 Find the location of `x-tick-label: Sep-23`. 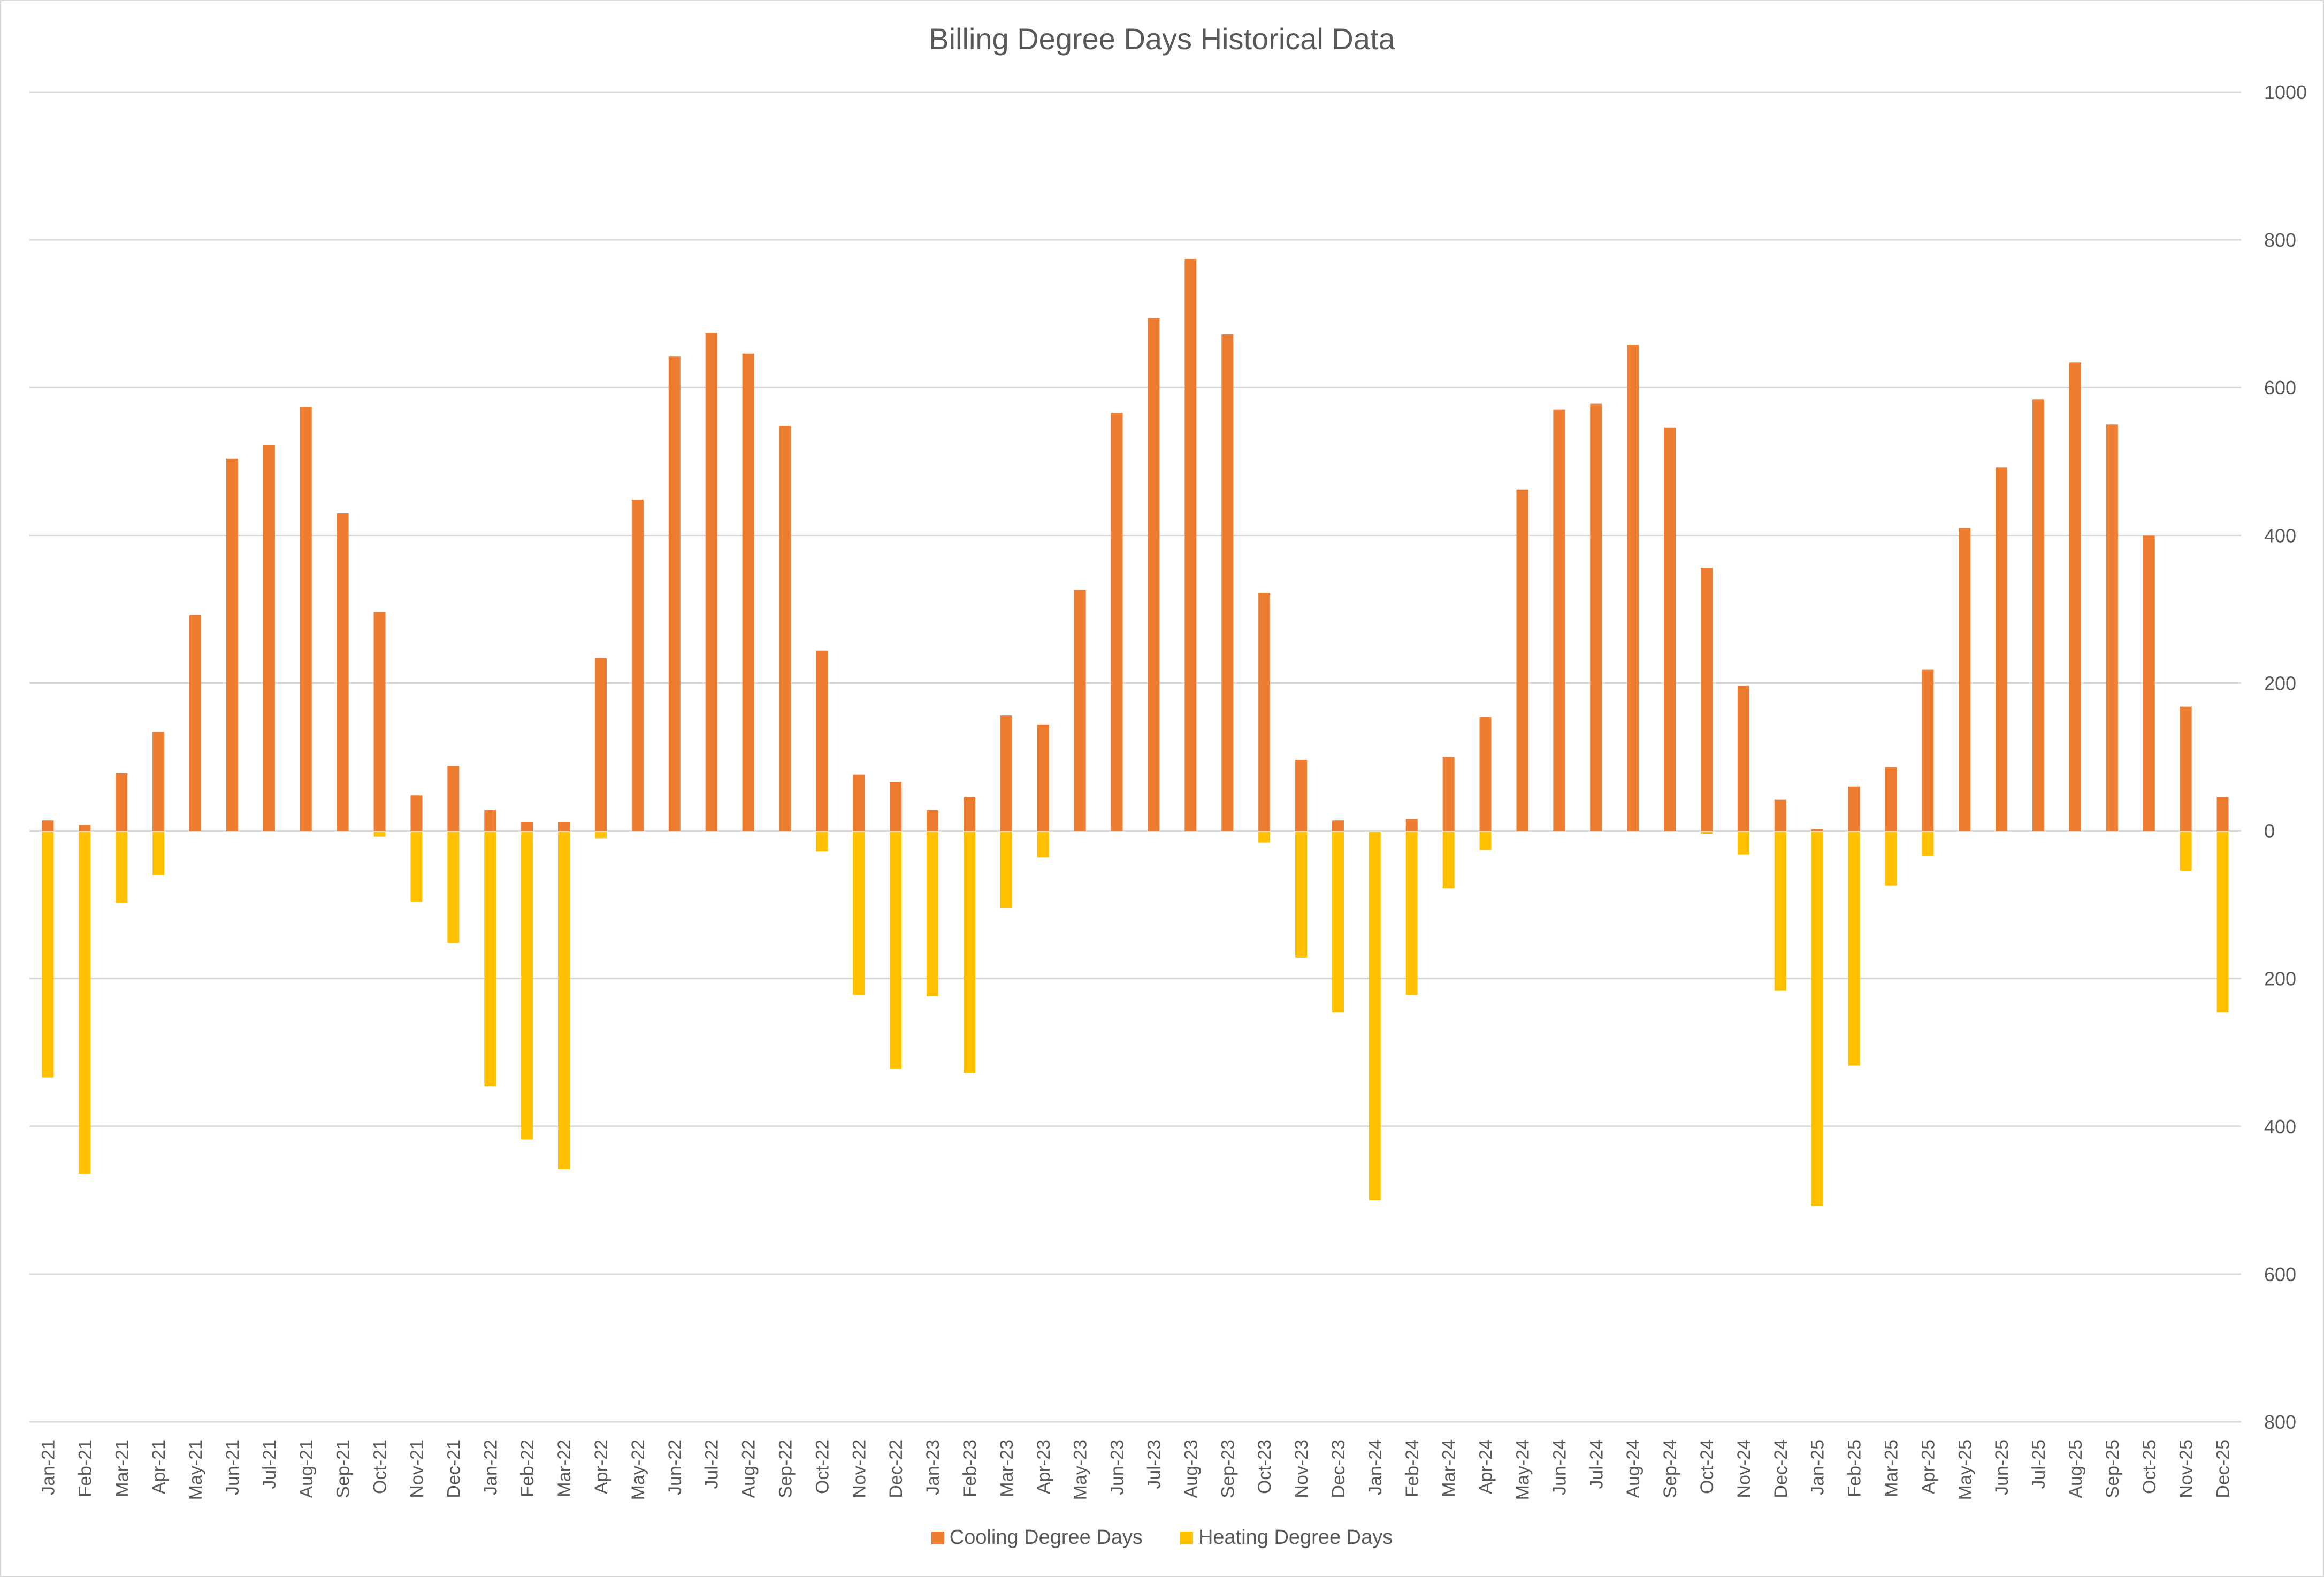

x-tick-label: Sep-23 is located at coordinates (1228, 1468).